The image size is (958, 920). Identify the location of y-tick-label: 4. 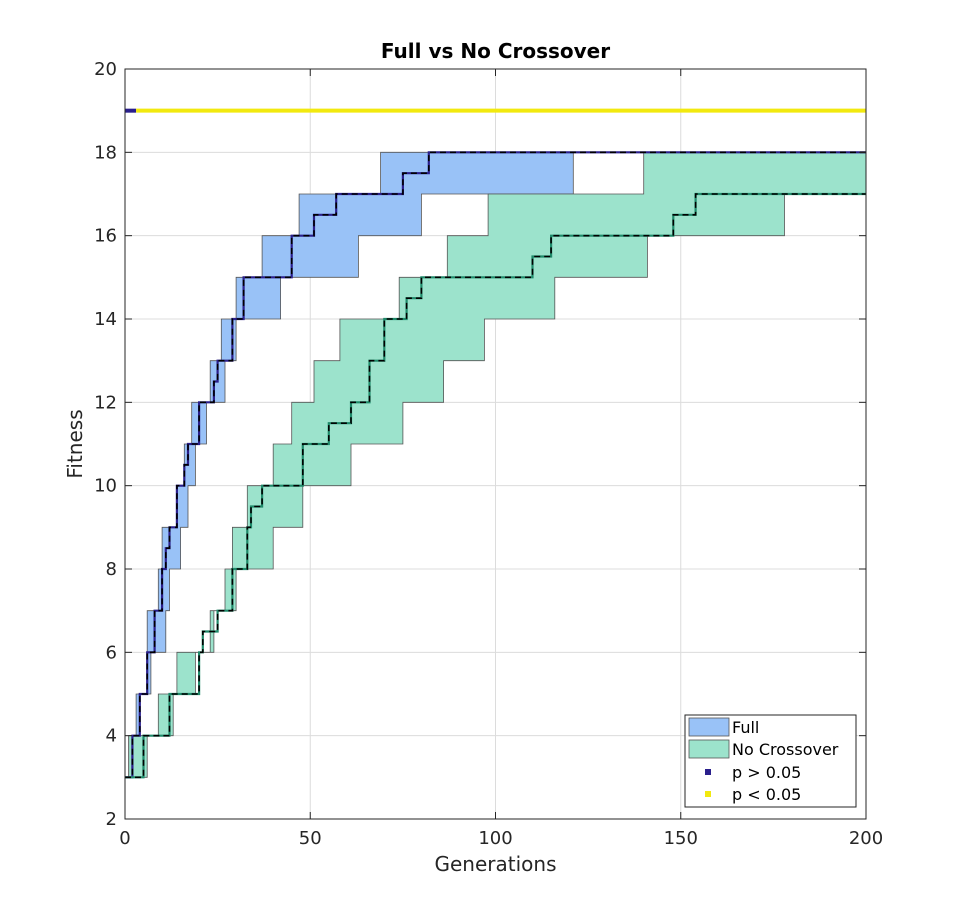
(111, 736).